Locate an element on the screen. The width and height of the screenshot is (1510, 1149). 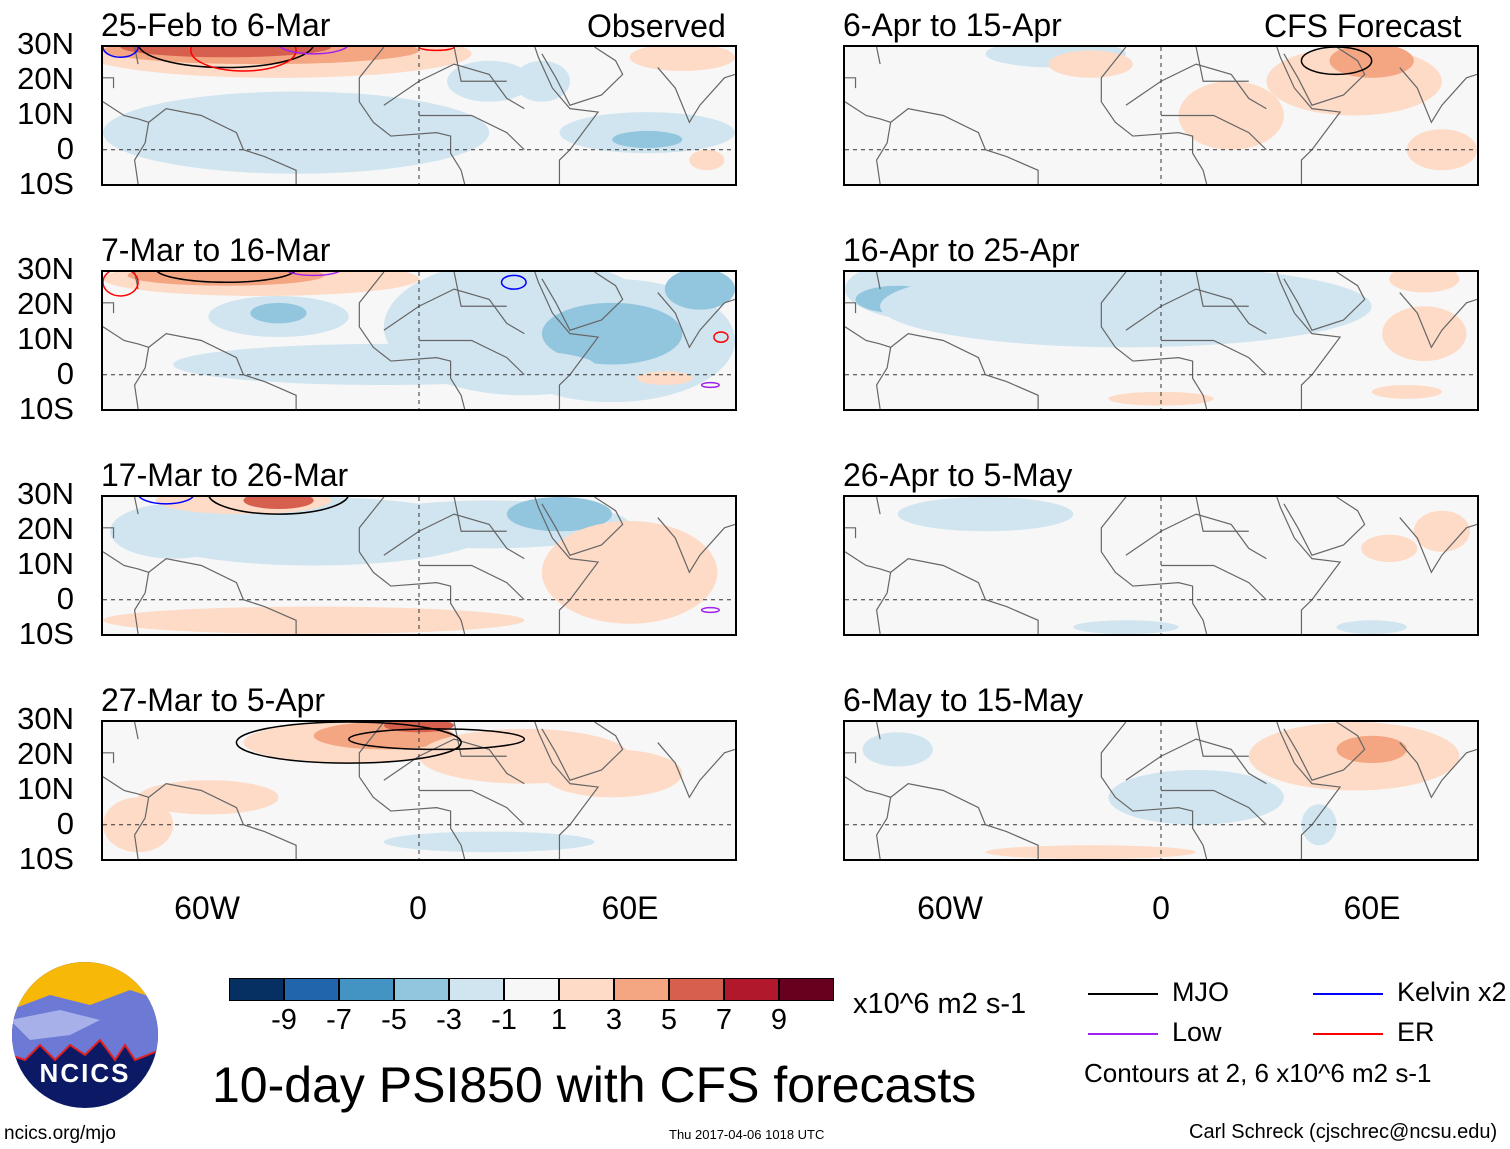
panel-title: 7-Mar to 16-Mar is located at coordinates (216, 250).